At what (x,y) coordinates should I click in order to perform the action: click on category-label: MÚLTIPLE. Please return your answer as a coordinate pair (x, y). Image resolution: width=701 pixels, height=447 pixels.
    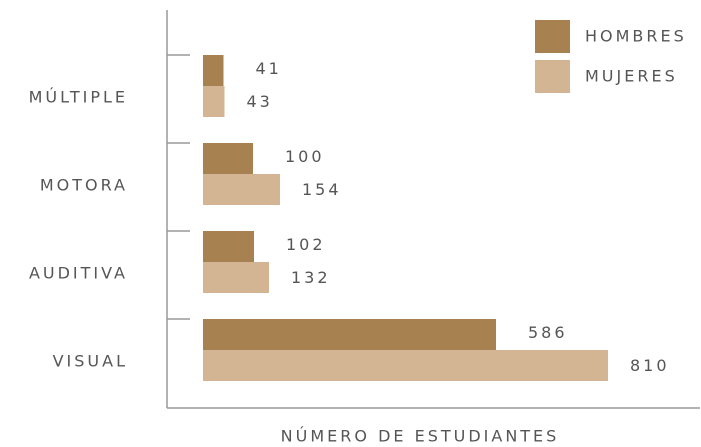
    Looking at the image, I should click on (78, 97).